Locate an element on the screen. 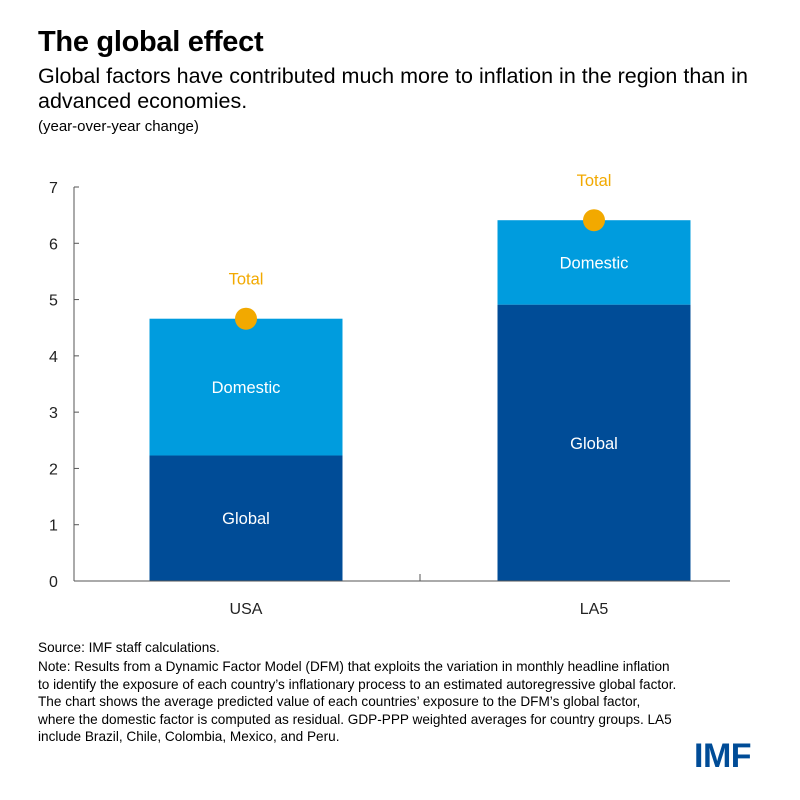 The height and width of the screenshot is (800, 800). y-tick-label: 2 is located at coordinates (53, 469).